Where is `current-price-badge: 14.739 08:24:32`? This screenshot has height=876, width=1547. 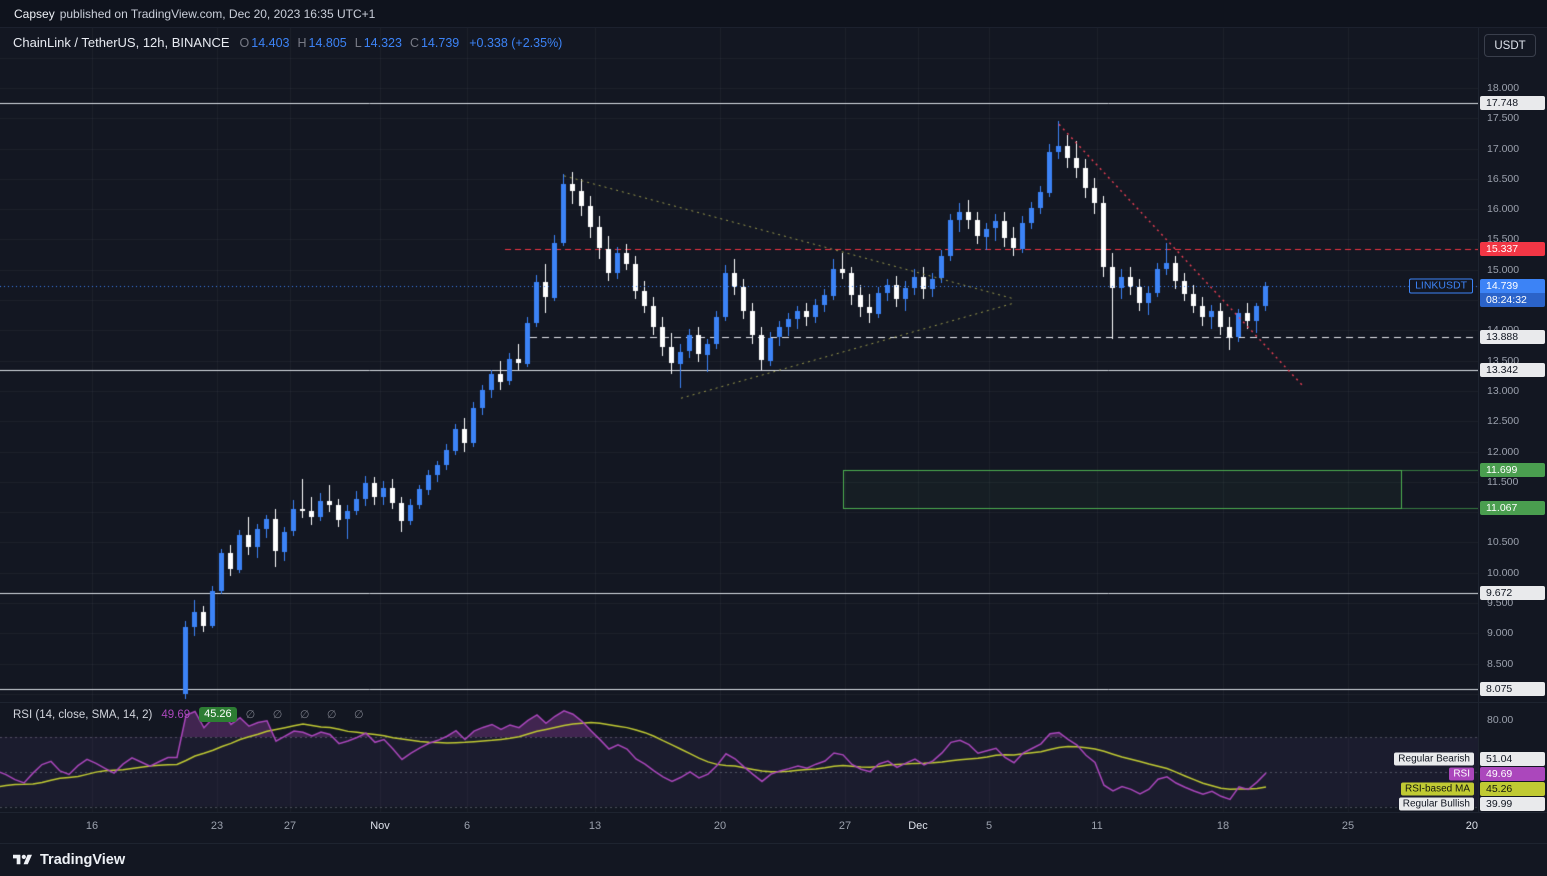
current-price-badge: 14.739 08:24:32 is located at coordinates (1512, 292).